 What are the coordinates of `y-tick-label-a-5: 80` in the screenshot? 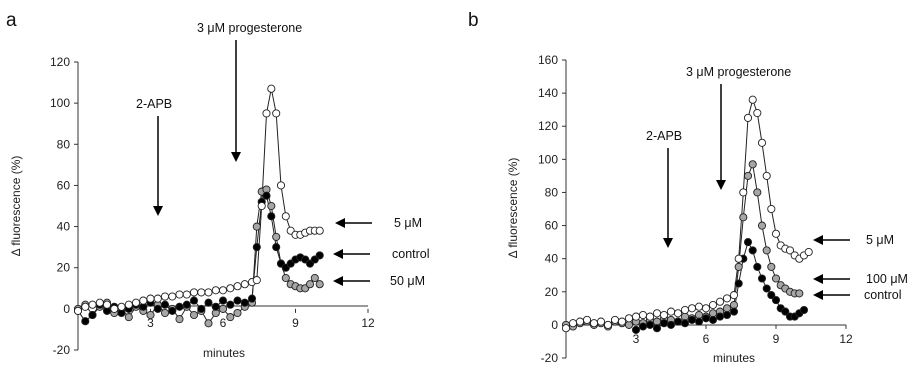 It's located at (64, 144).